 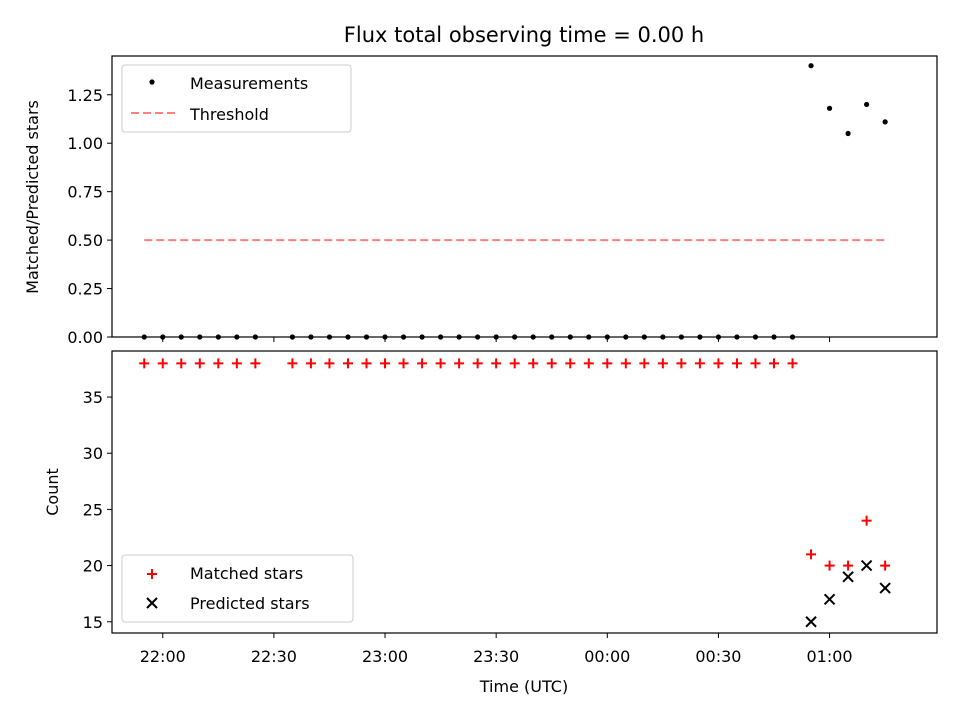 What do you see at coordinates (152, 82) in the screenshot?
I see `legend-measurements-marker` at bounding box center [152, 82].